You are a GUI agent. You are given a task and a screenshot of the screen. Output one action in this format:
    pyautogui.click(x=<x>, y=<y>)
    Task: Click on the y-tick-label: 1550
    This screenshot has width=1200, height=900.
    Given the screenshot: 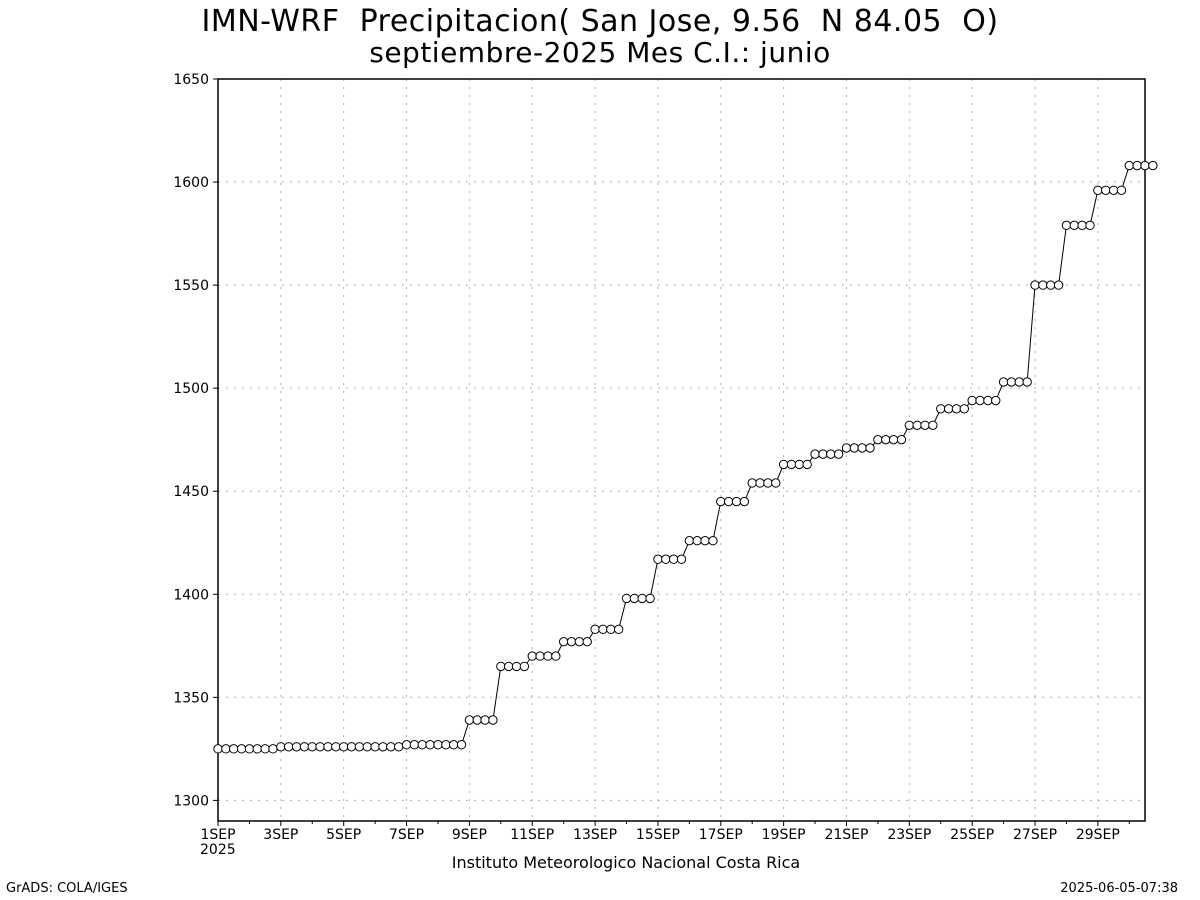 What is the action you would take?
    pyautogui.click(x=191, y=286)
    